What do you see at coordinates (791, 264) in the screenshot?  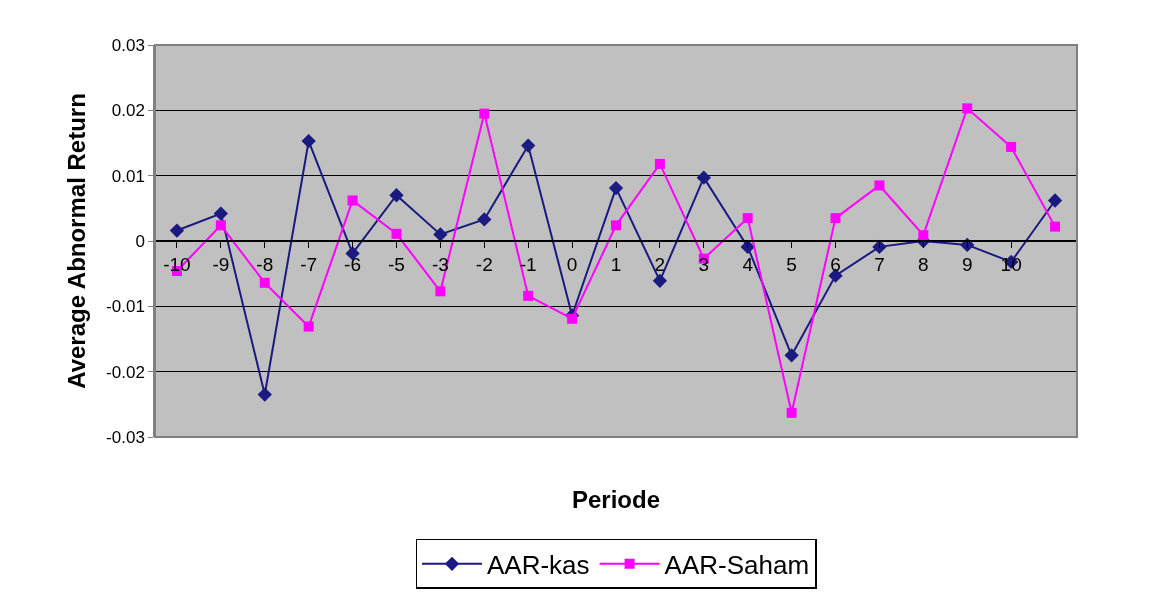 I see `x-tick-label: 5` at bounding box center [791, 264].